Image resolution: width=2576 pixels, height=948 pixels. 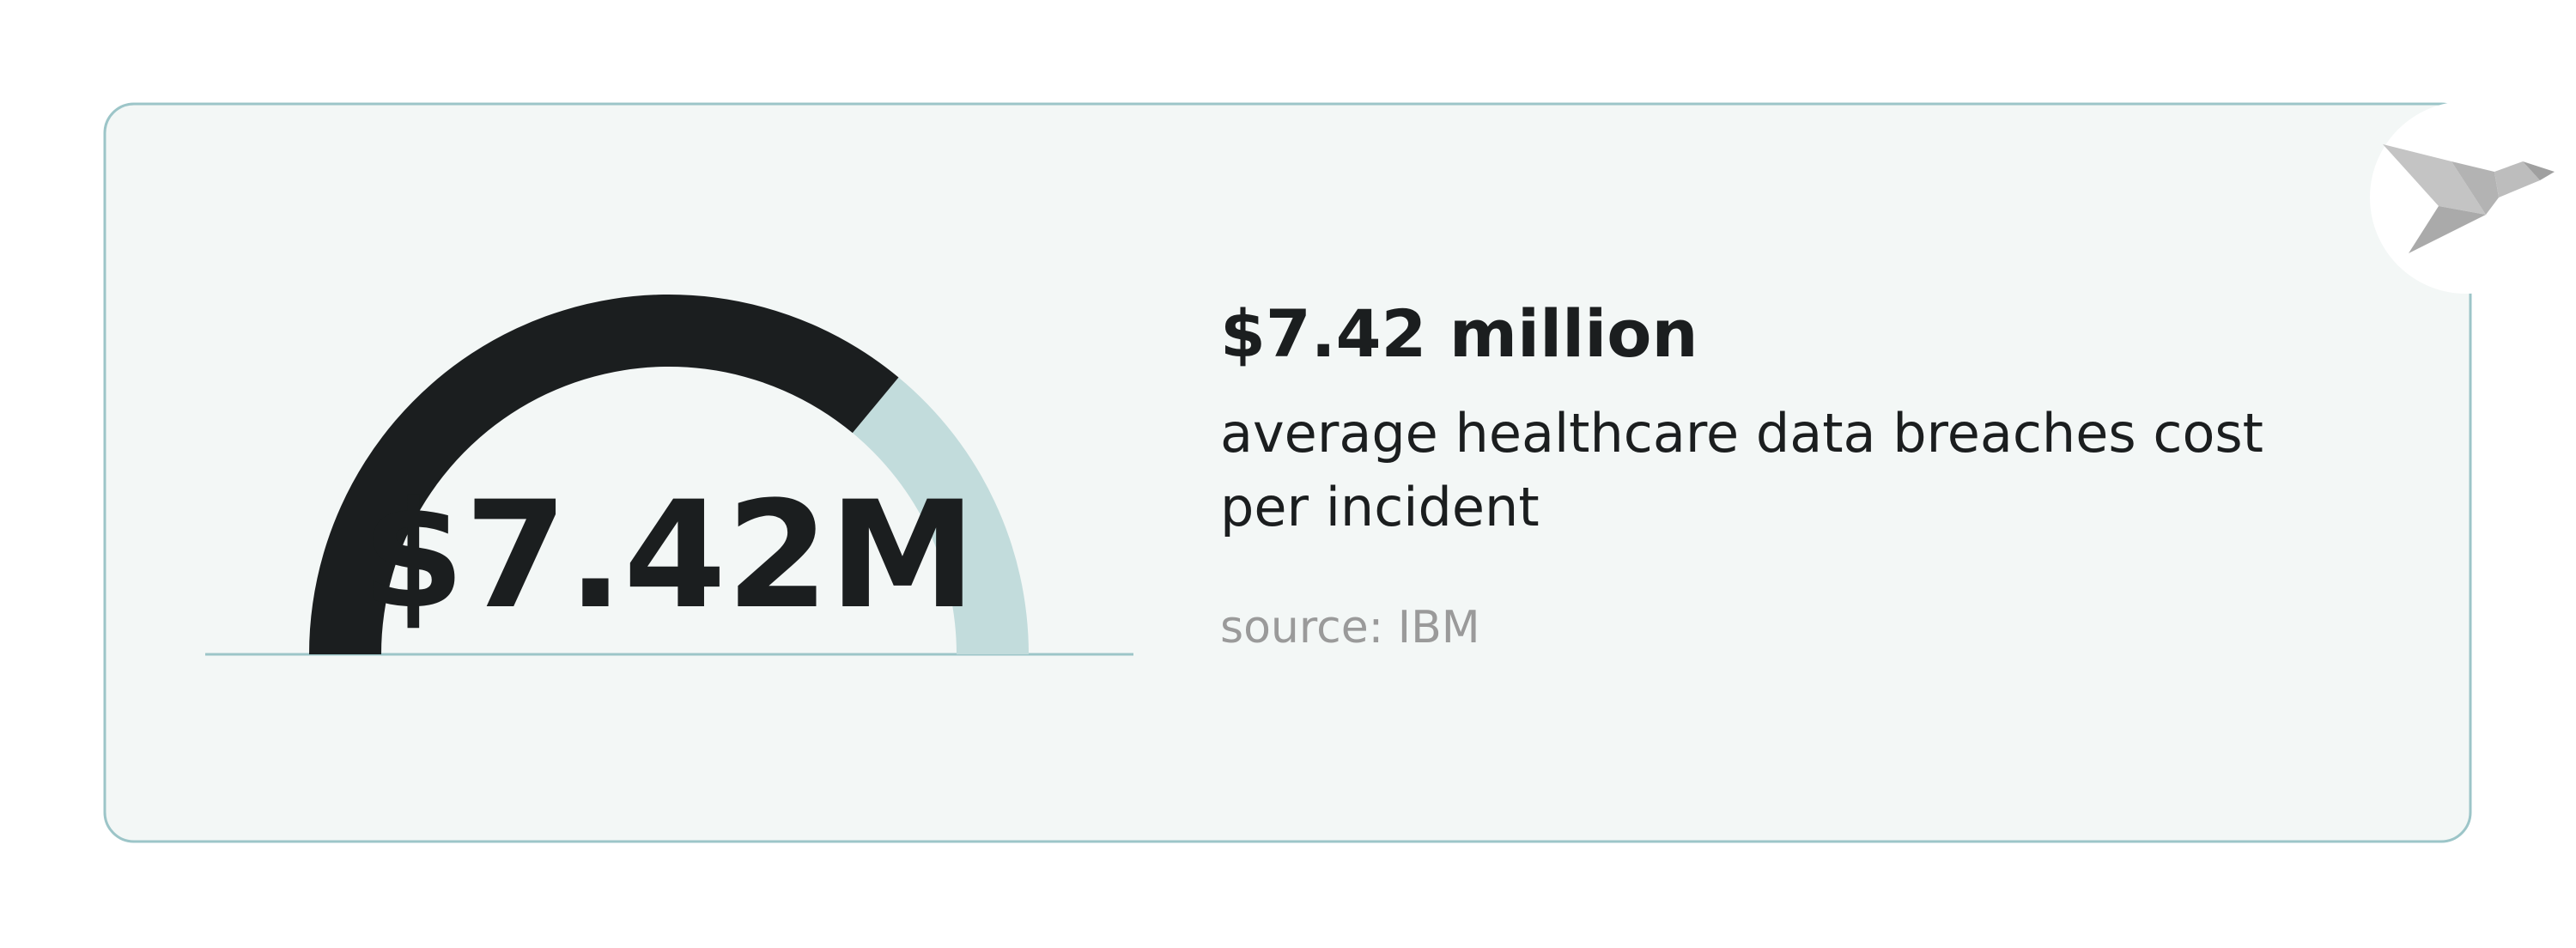 I want to click on logo-head, so click(x=2517, y=179).